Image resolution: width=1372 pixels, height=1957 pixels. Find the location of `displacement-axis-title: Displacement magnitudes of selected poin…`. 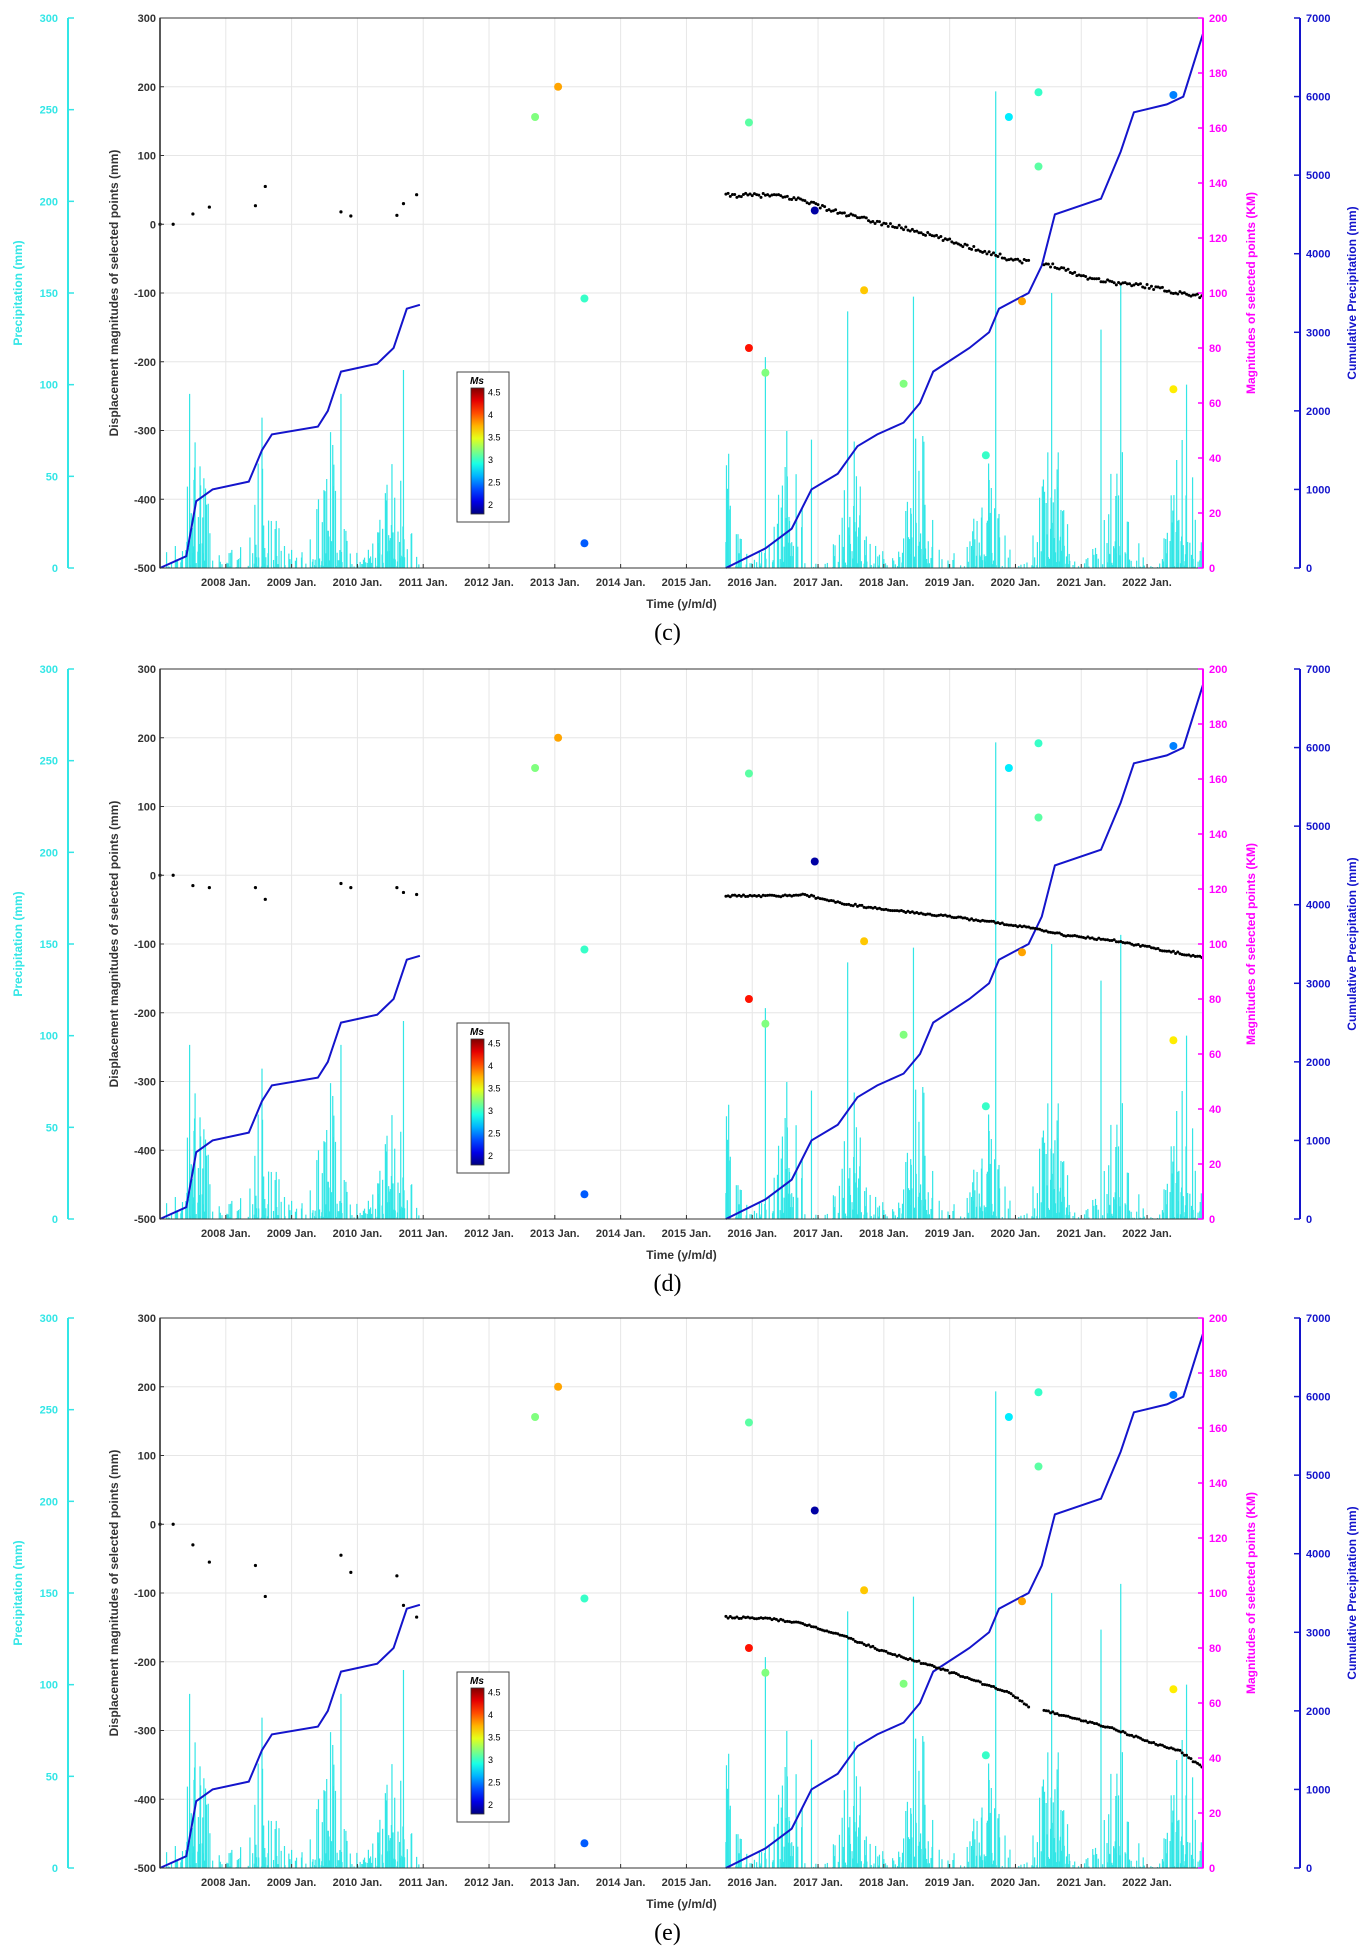

displacement-axis-title: Displacement magnitudes of selected poin… is located at coordinates (114, 1593).